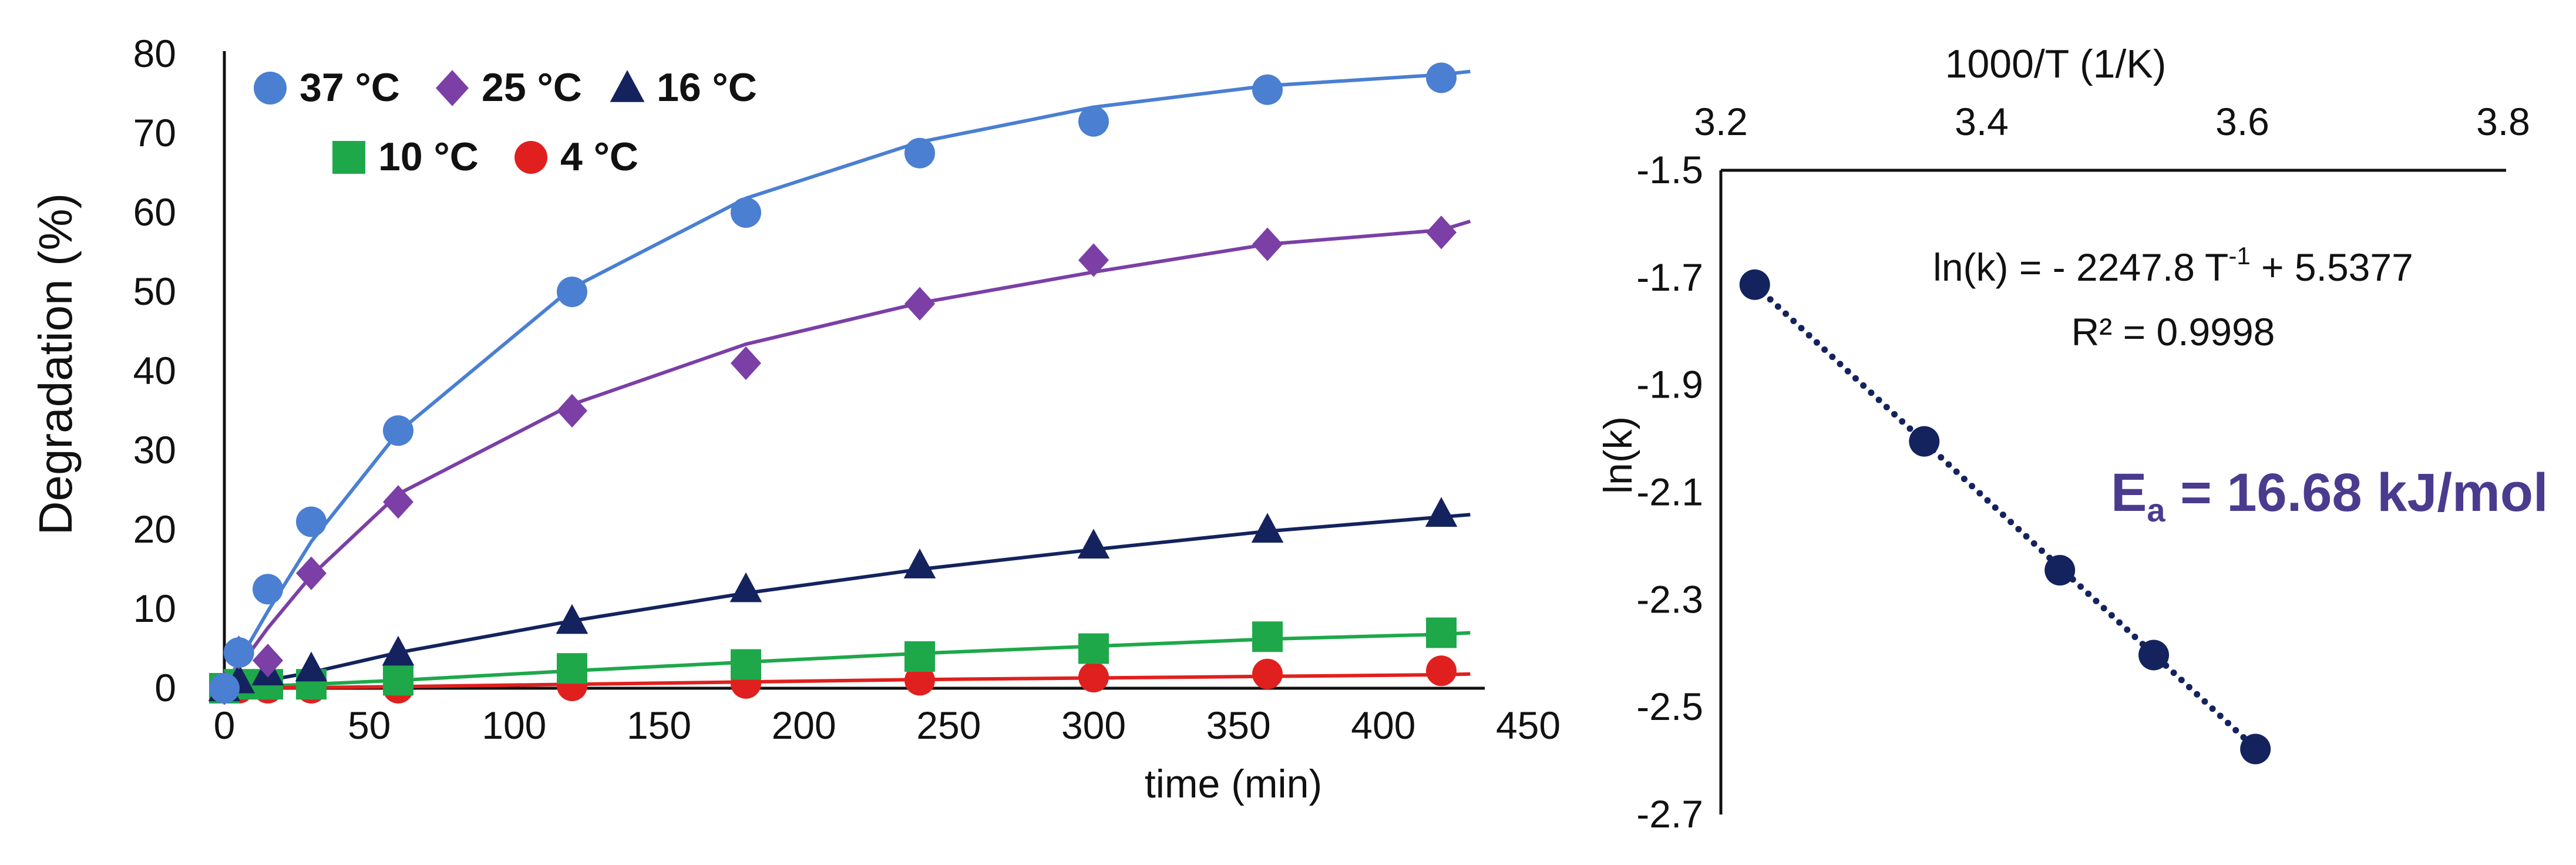 The width and height of the screenshot is (2576, 865). I want to click on data-points, so click(2005, 517).